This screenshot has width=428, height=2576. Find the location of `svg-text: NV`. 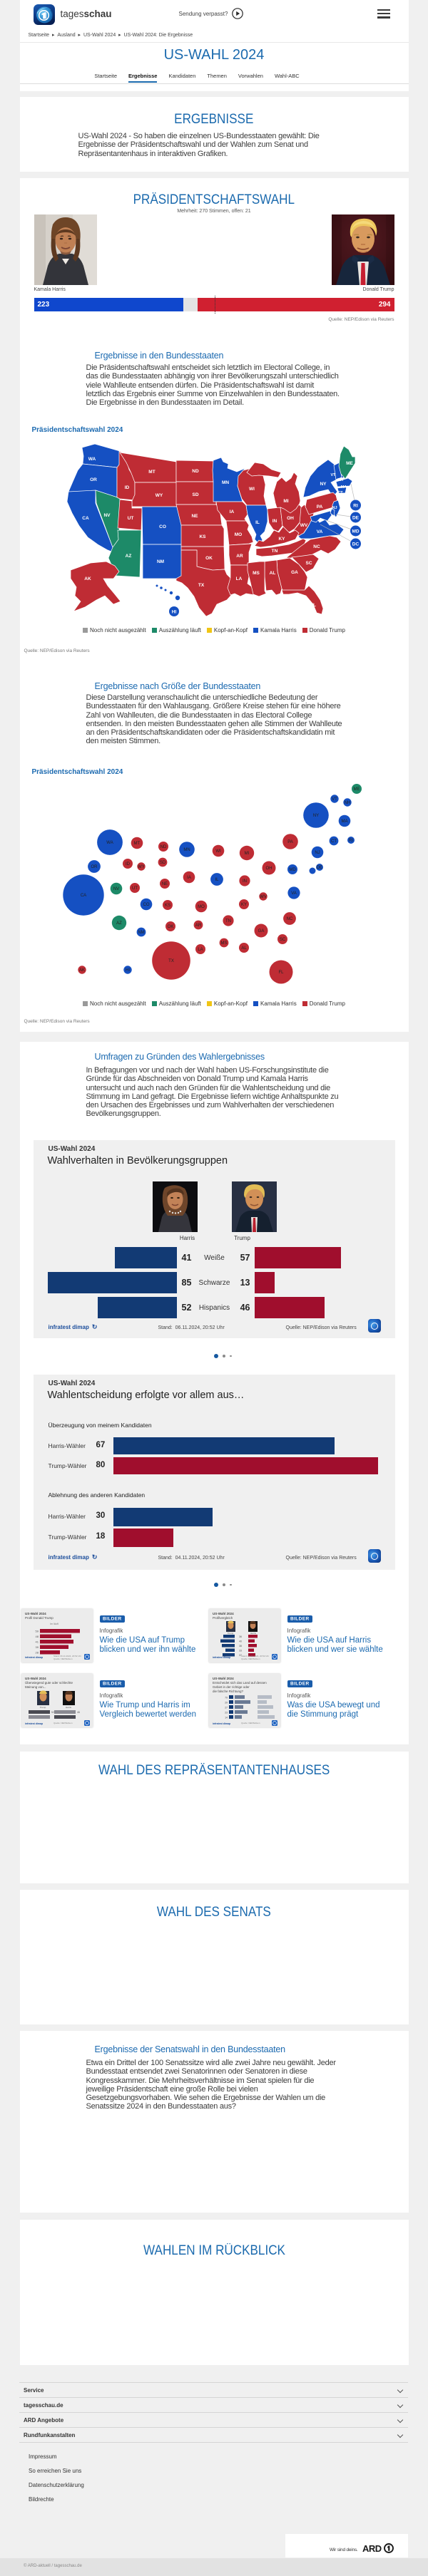

svg-text: NV is located at coordinates (115, 889).